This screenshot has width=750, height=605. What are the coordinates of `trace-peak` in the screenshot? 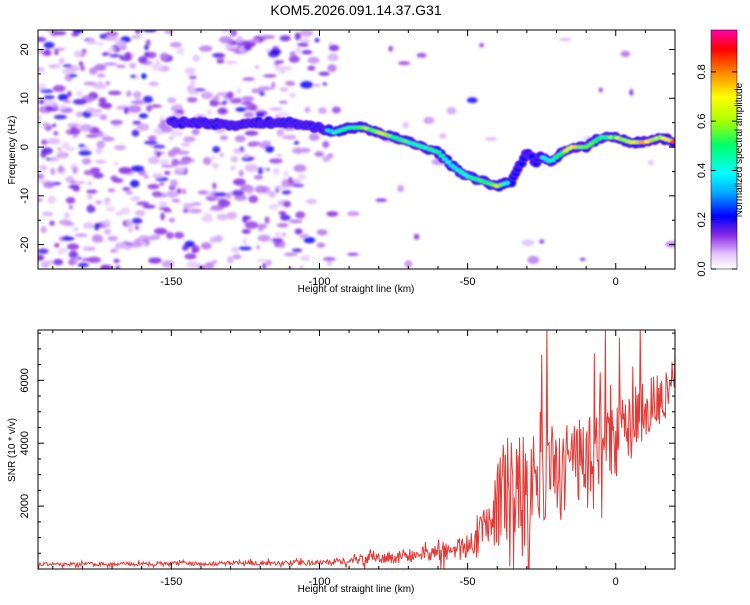 It's located at (438, 152).